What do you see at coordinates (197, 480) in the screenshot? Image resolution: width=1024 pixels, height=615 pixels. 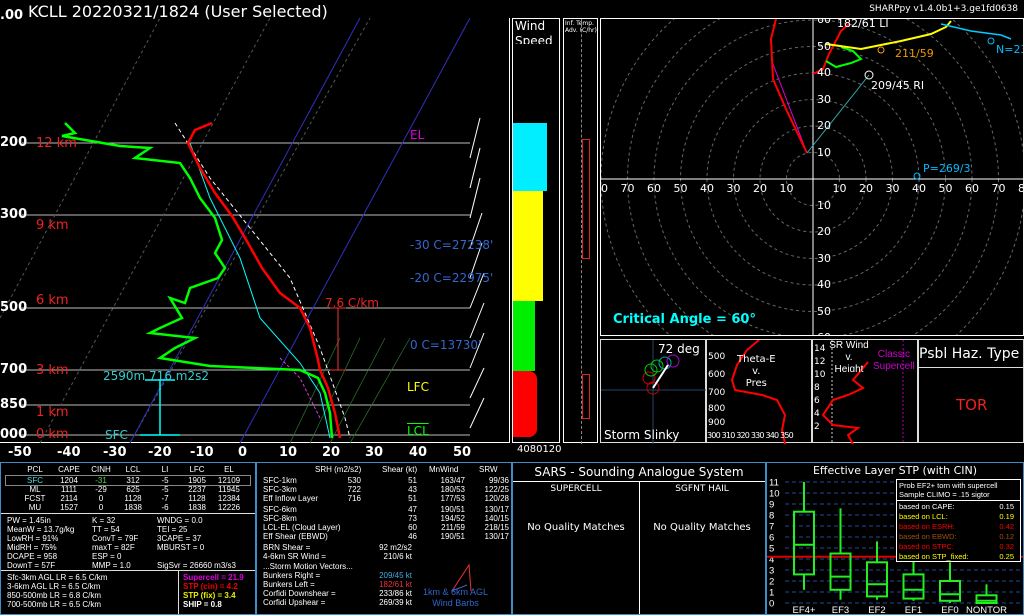 I see `parcel-cell: 1905` at bounding box center [197, 480].